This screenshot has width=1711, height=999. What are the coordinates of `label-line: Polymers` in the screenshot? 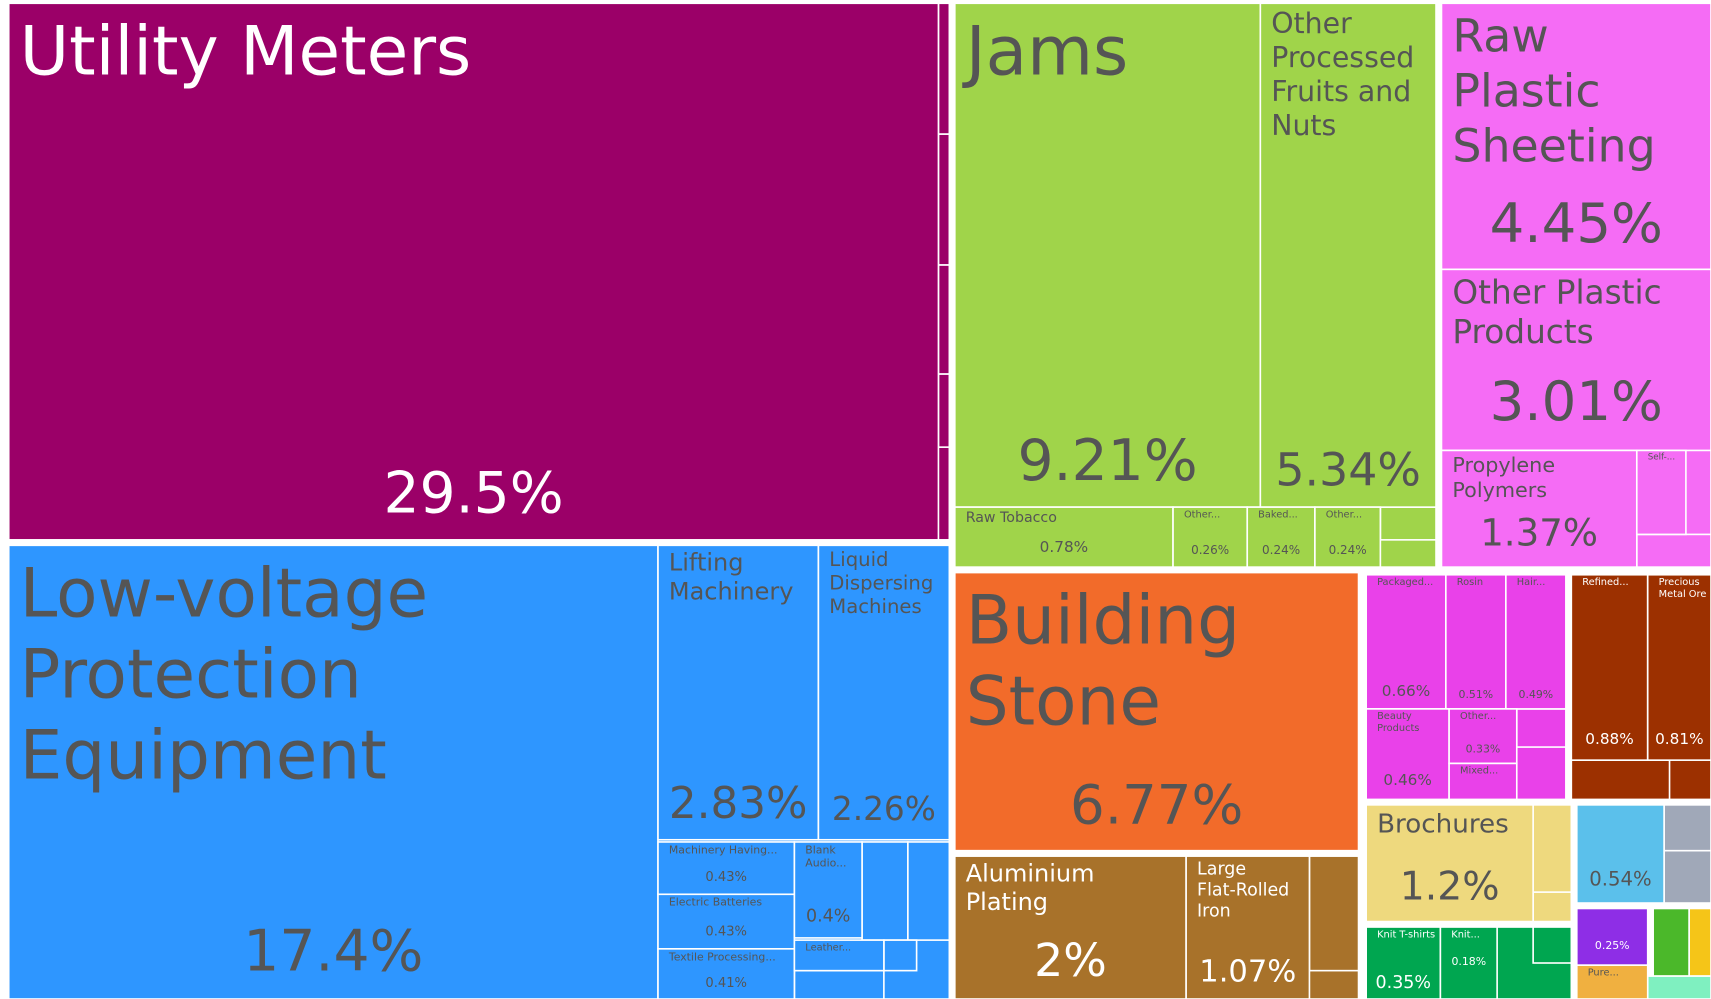 It's located at (1499, 490).